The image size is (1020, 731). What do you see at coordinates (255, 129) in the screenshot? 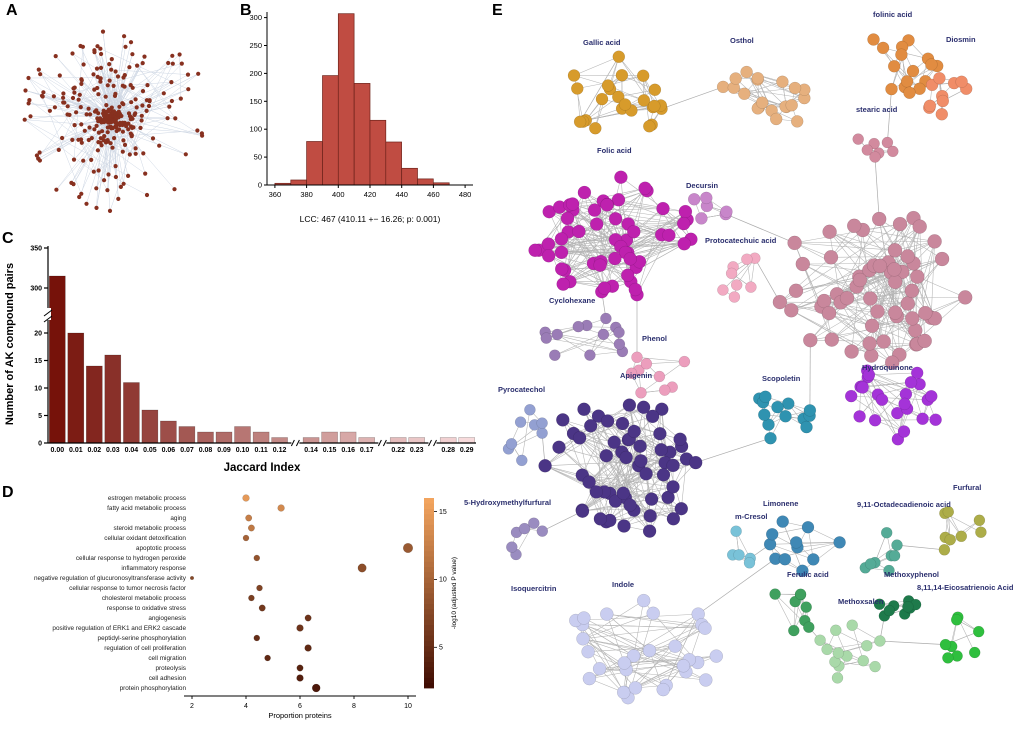
I see `svg-text: 100` at bounding box center [255, 129].